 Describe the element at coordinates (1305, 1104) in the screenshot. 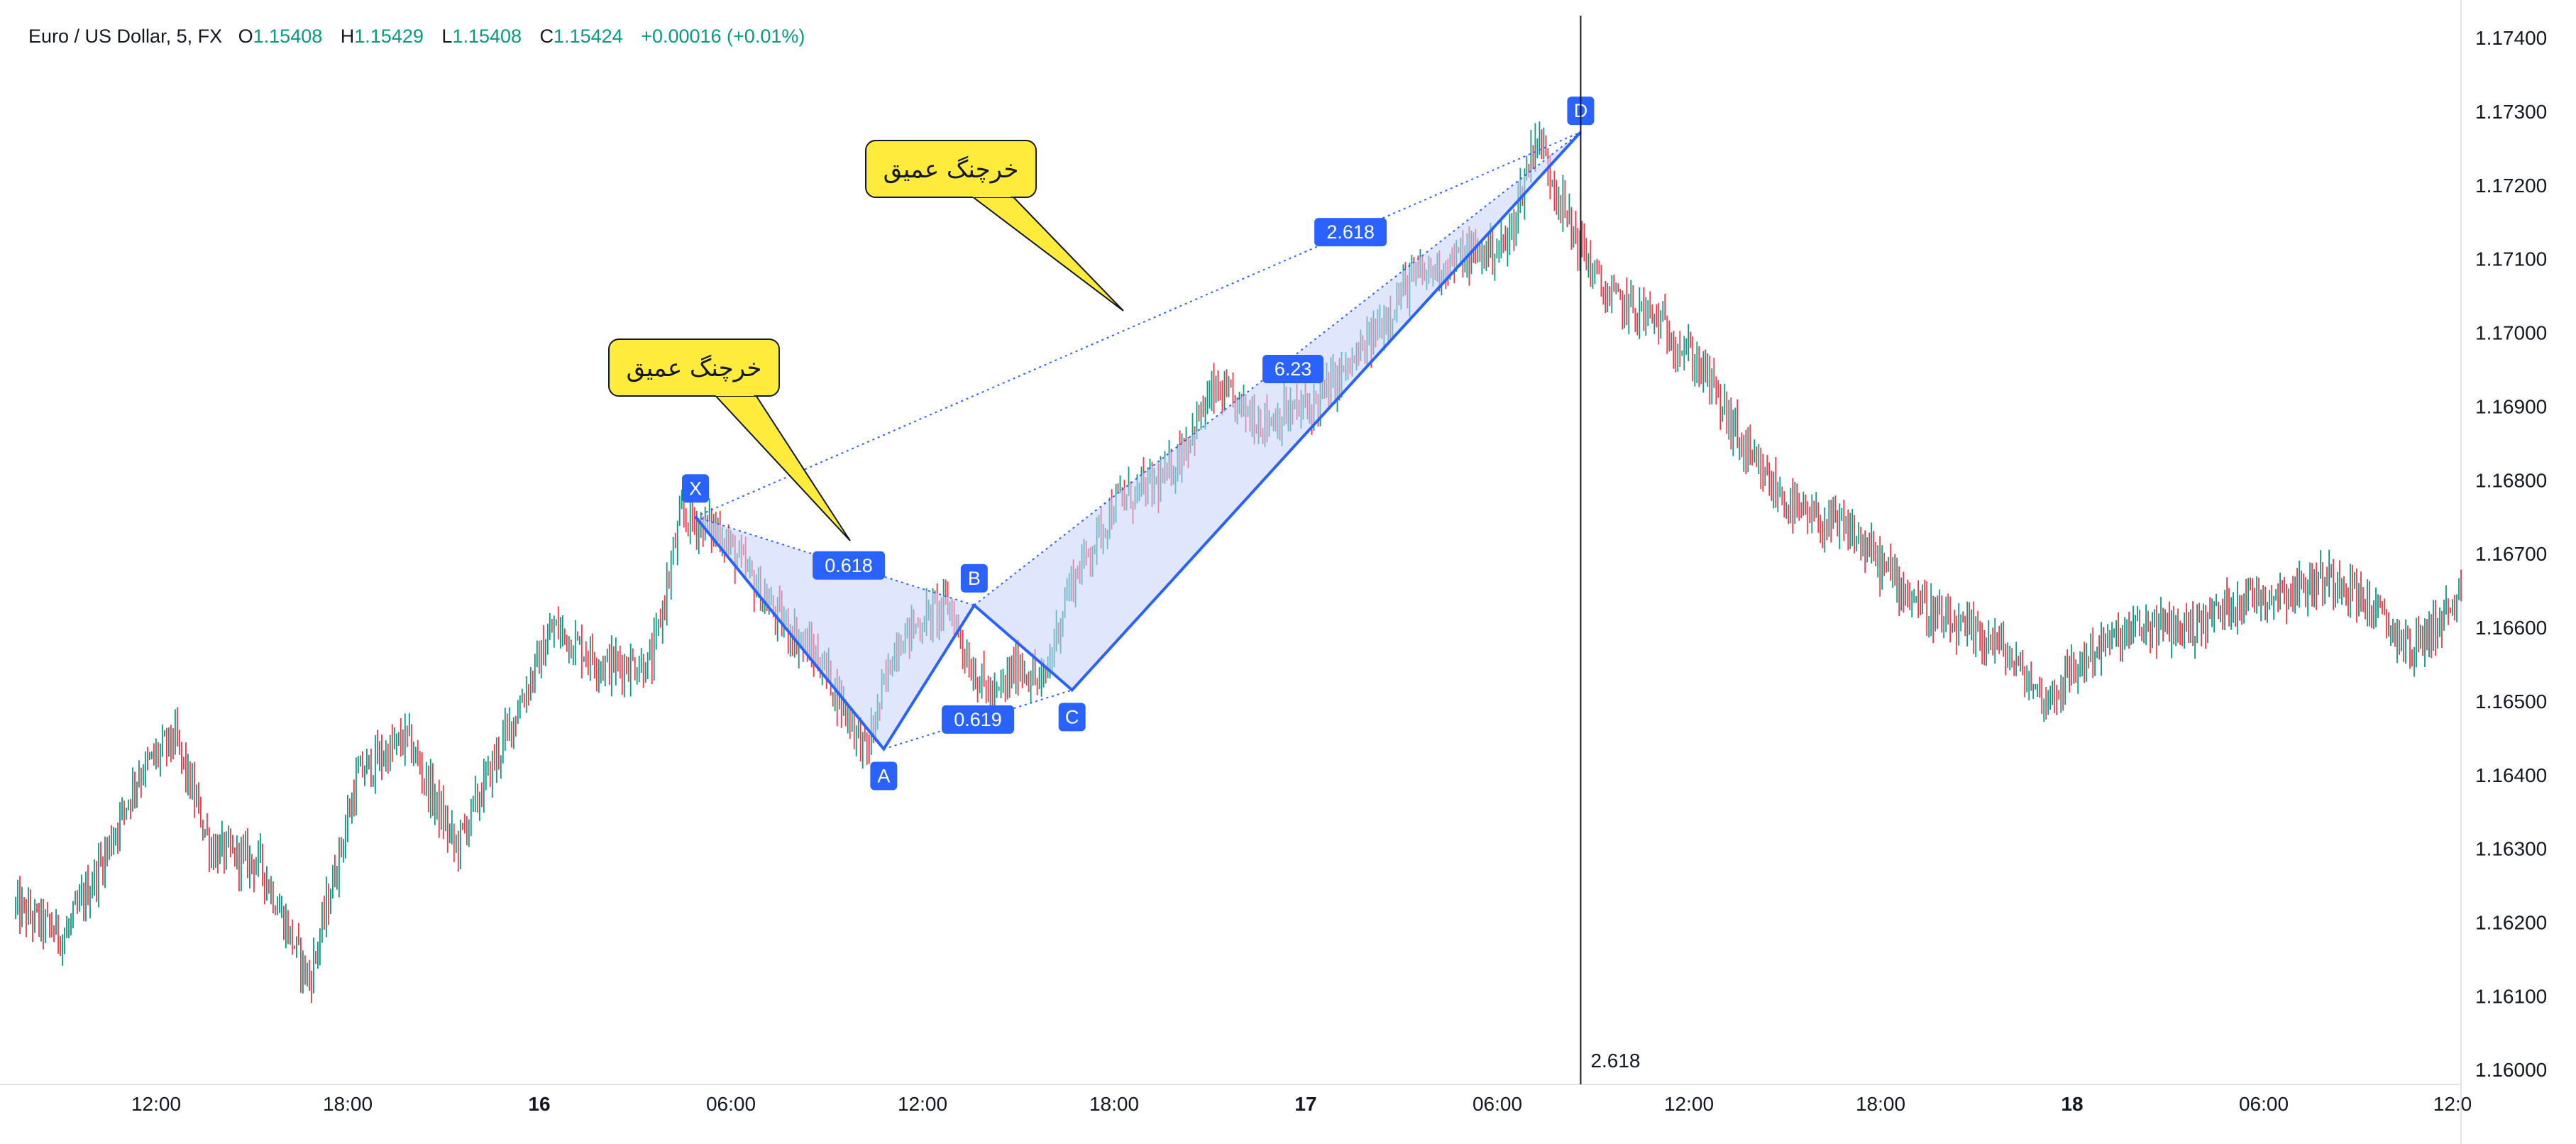

I see `time-tick-label: 17` at that location.